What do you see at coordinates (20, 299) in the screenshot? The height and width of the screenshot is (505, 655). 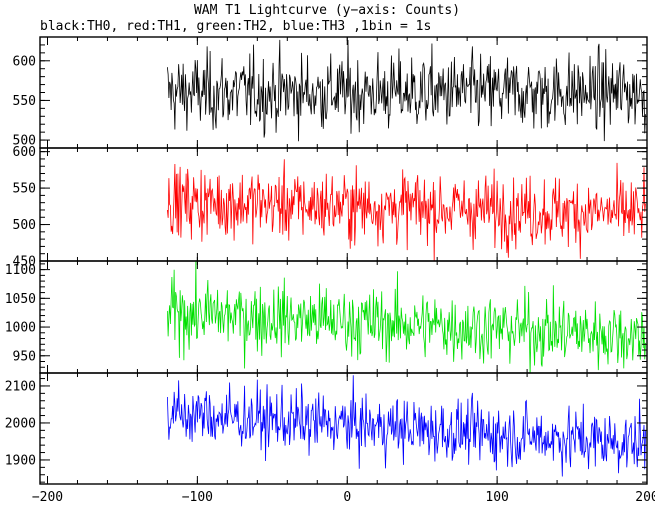 I see `y-tick-label: 1050` at bounding box center [20, 299].